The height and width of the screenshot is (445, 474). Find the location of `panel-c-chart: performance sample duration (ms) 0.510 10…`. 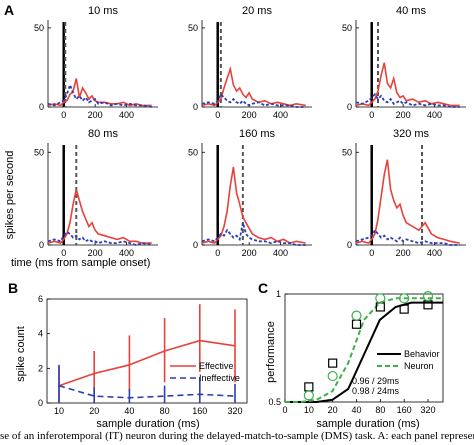

panel-c-chart: performance sample duration (ms) 0.510 10… is located at coordinates (354, 359).